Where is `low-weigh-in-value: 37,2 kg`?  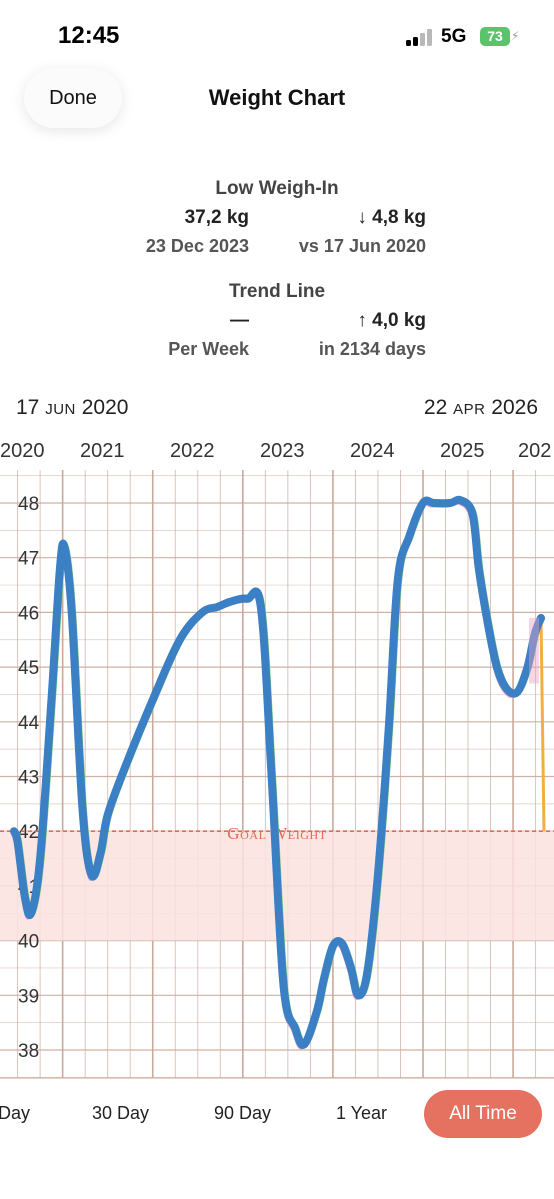 low-weigh-in-value: 37,2 kg is located at coordinates (216, 217).